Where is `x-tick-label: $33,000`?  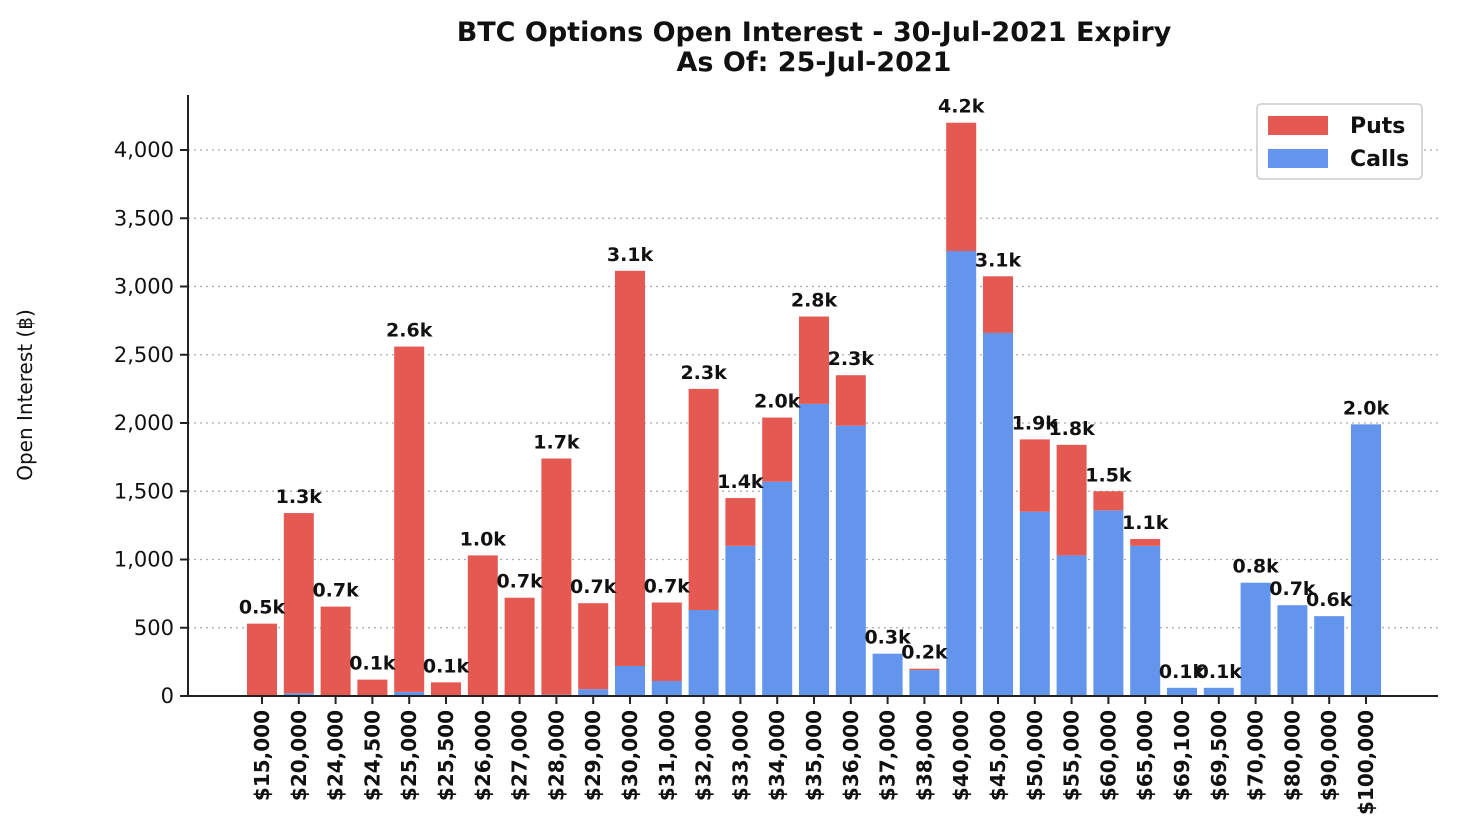 x-tick-label: $33,000 is located at coordinates (740, 755).